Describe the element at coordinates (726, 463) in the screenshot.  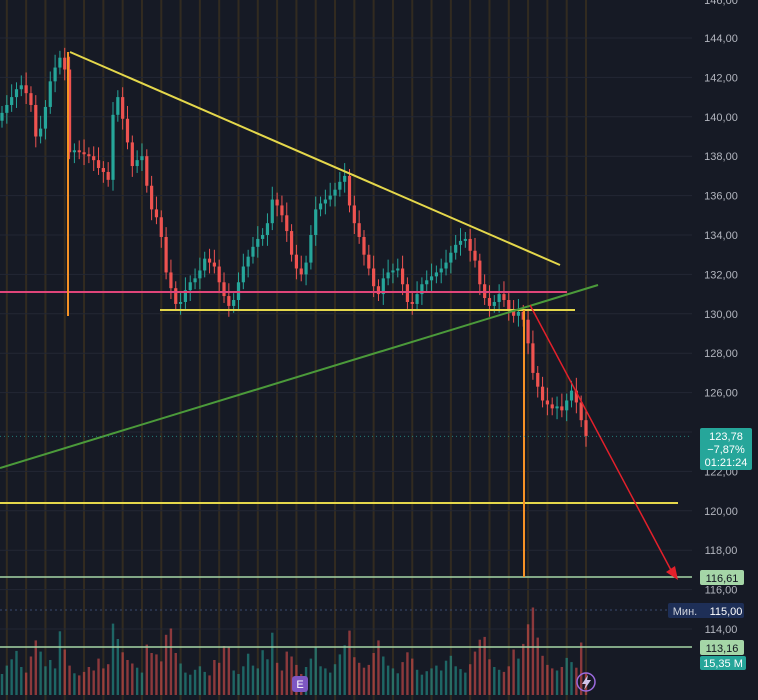
I see `current-price-tag-text: 01:21:24` at that location.